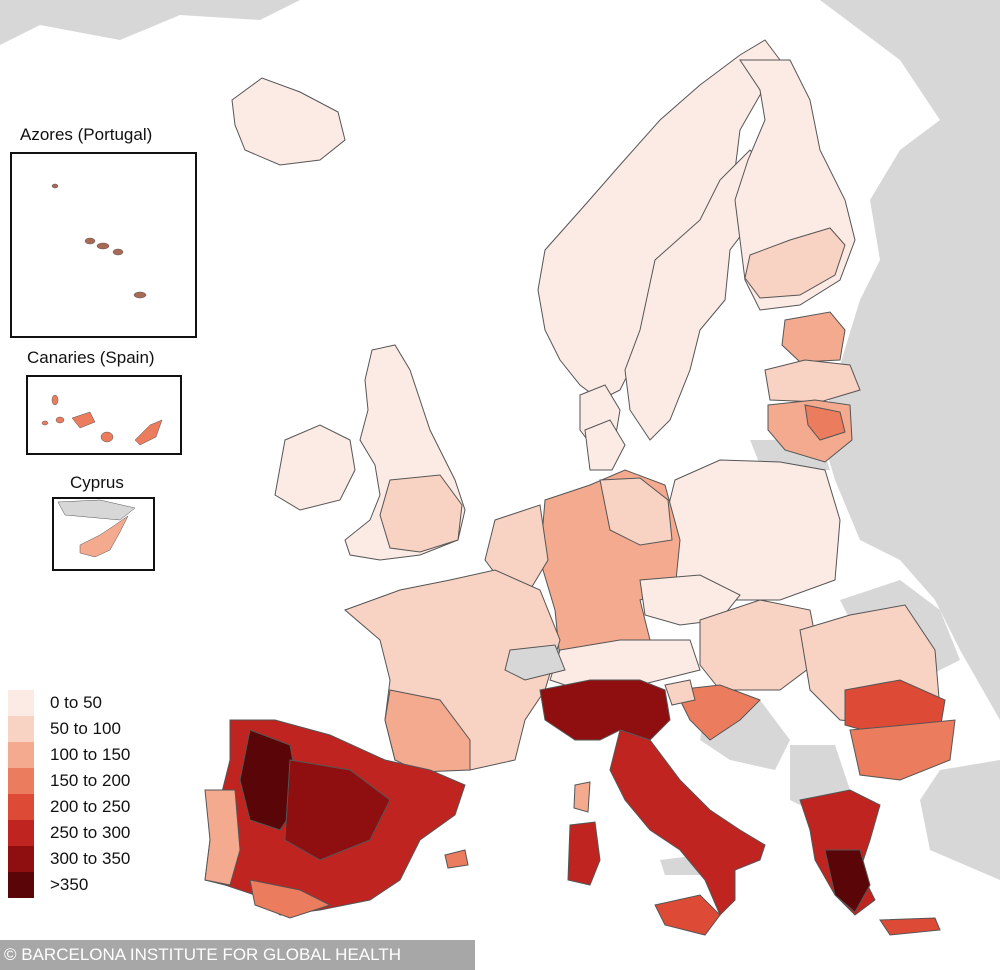  I want to click on baltic-states, so click(812, 387).